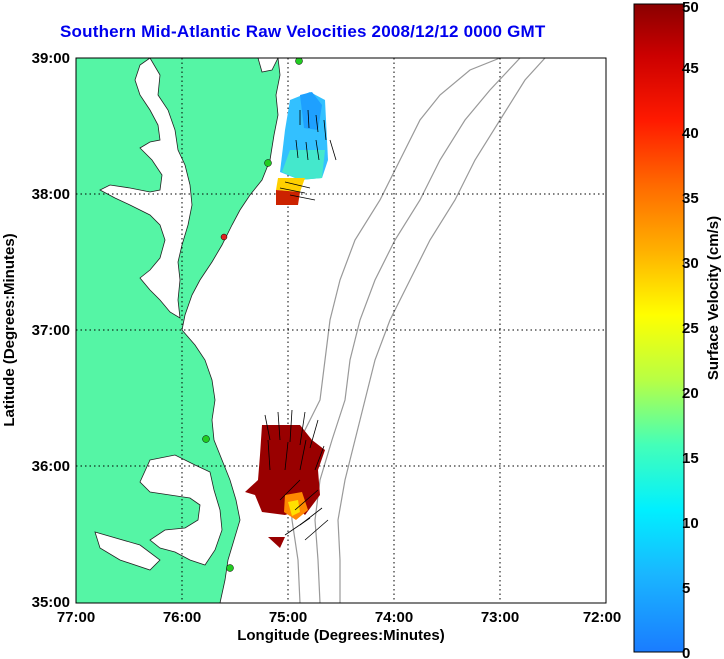  Describe the element at coordinates (51, 194) in the screenshot. I see `y-tick-label: 38:00` at that location.